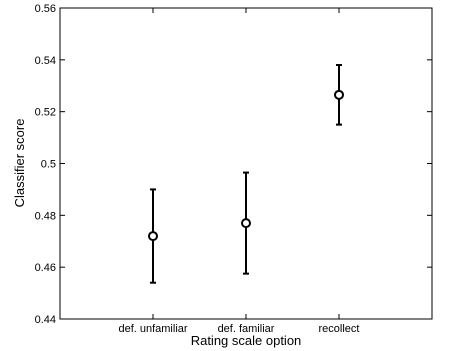 This screenshot has height=351, width=450. Describe the element at coordinates (45, 268) in the screenshot. I see `y-tick-label: 0.46` at that location.